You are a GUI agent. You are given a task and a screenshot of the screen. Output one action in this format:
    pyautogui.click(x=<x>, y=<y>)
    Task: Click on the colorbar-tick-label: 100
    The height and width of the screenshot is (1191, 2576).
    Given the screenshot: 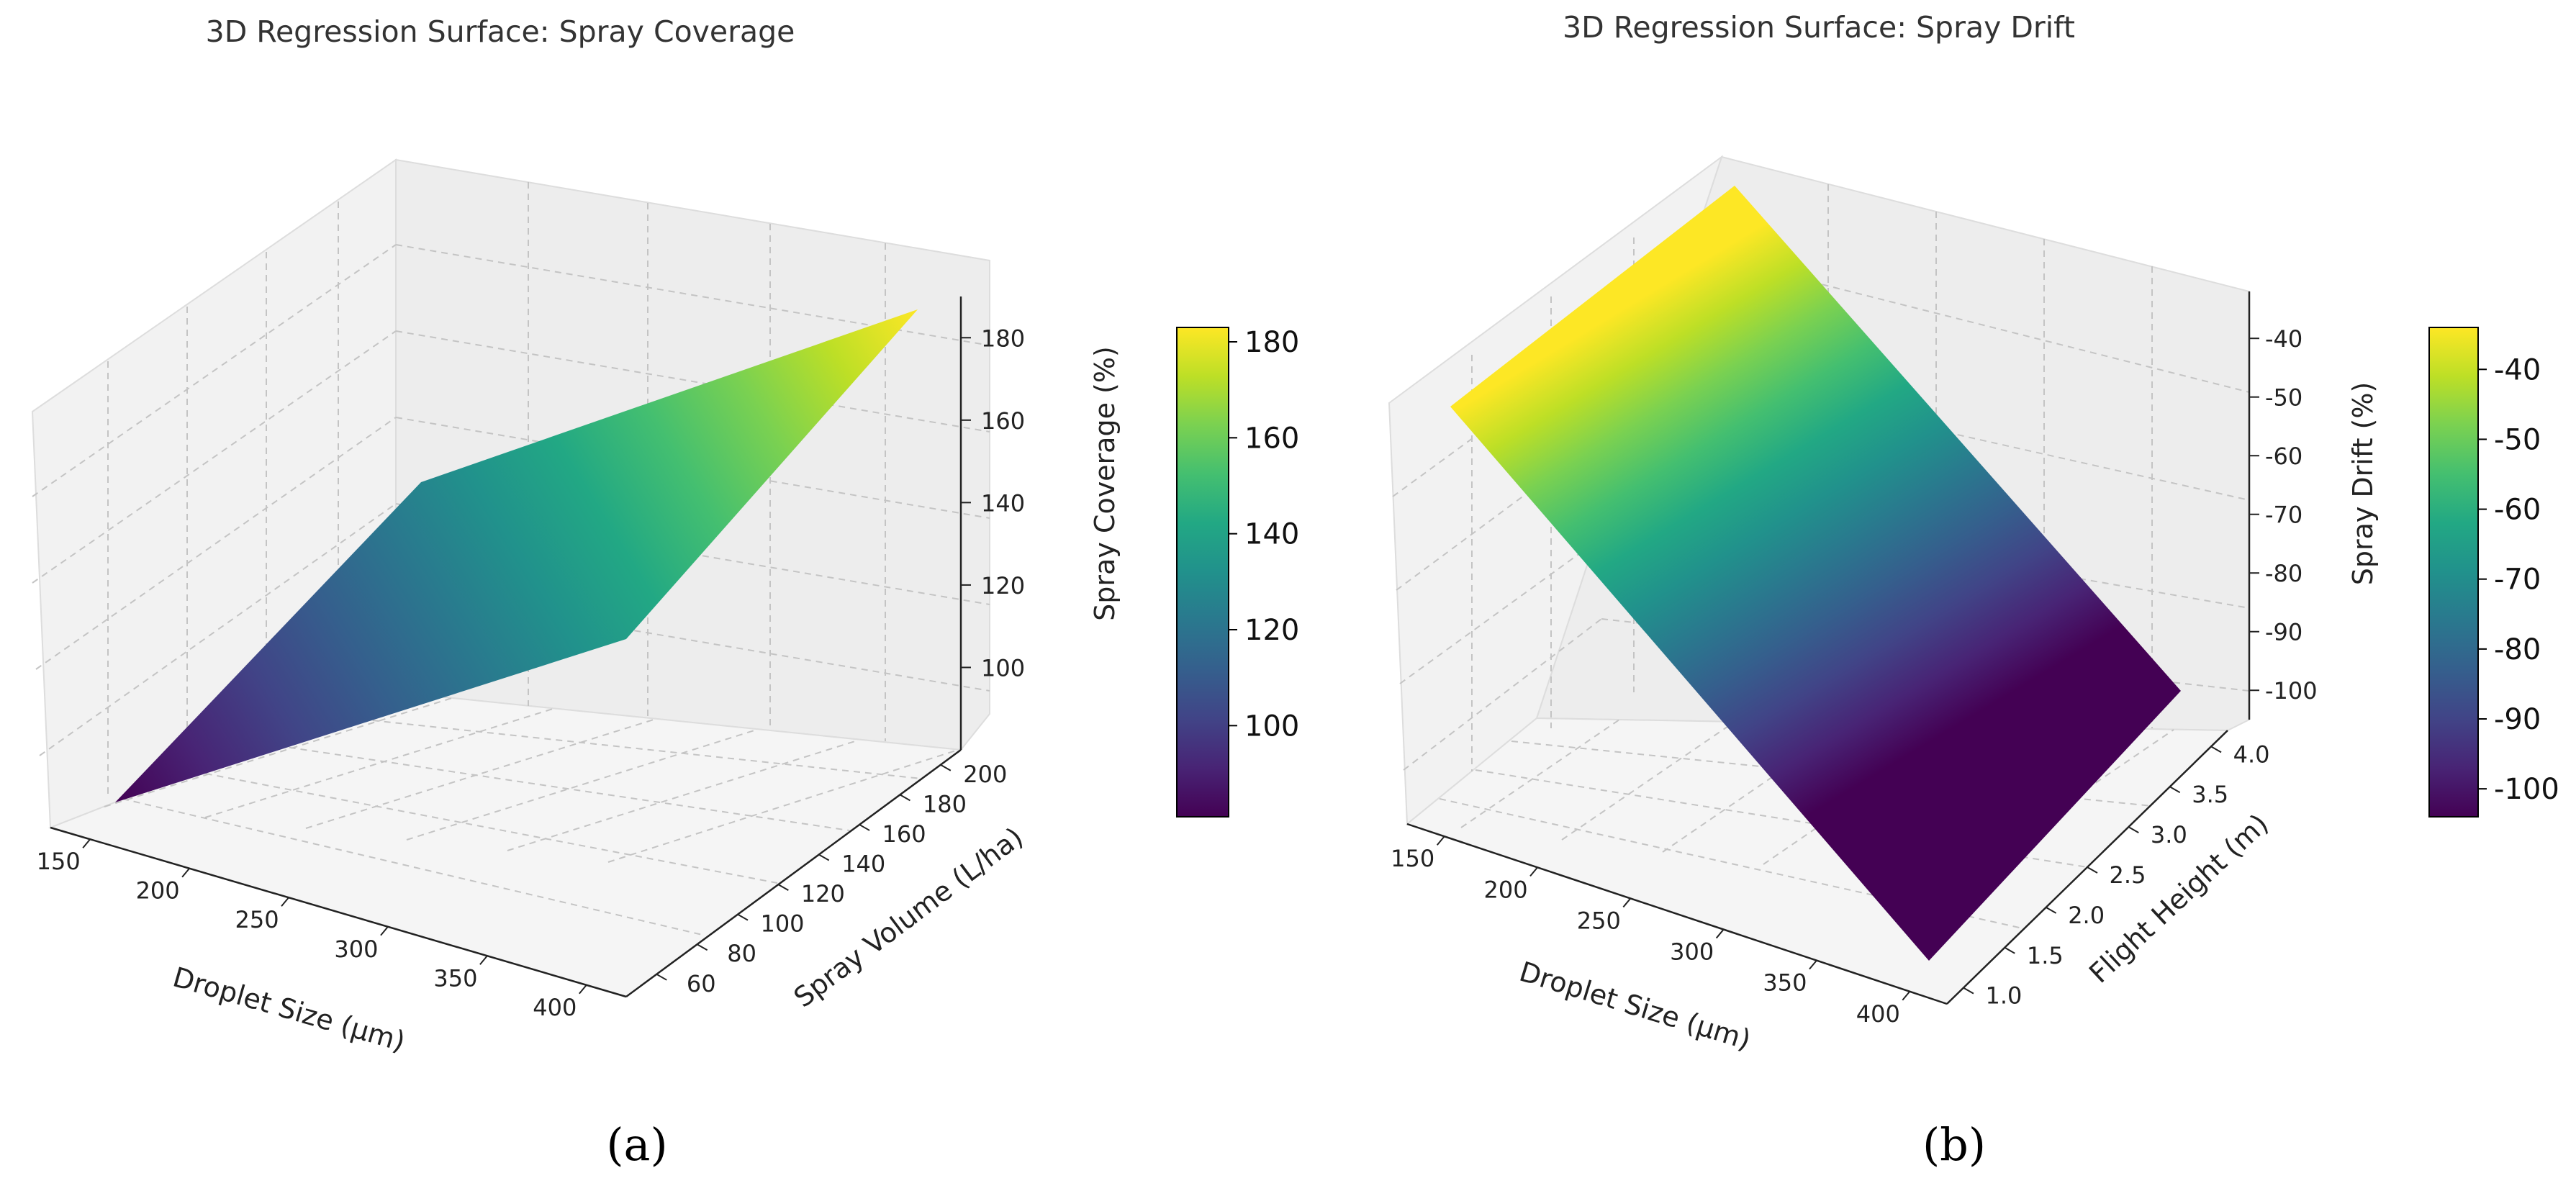 What is the action you would take?
    pyautogui.click(x=1271, y=726)
    